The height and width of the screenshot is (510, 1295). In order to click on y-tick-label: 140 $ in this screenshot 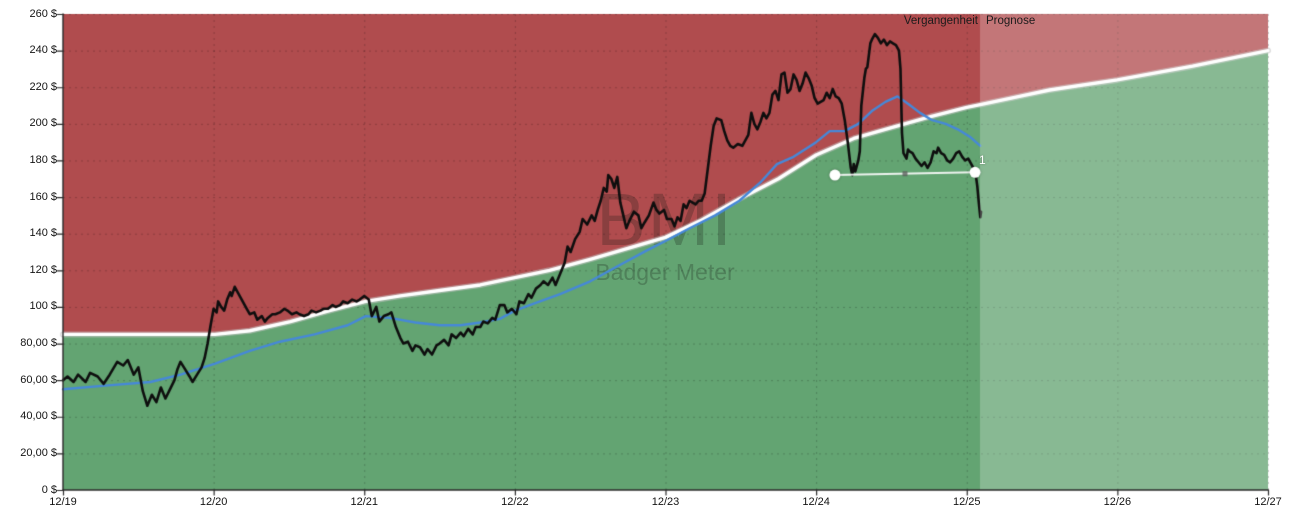, I will do `click(43, 233)`.